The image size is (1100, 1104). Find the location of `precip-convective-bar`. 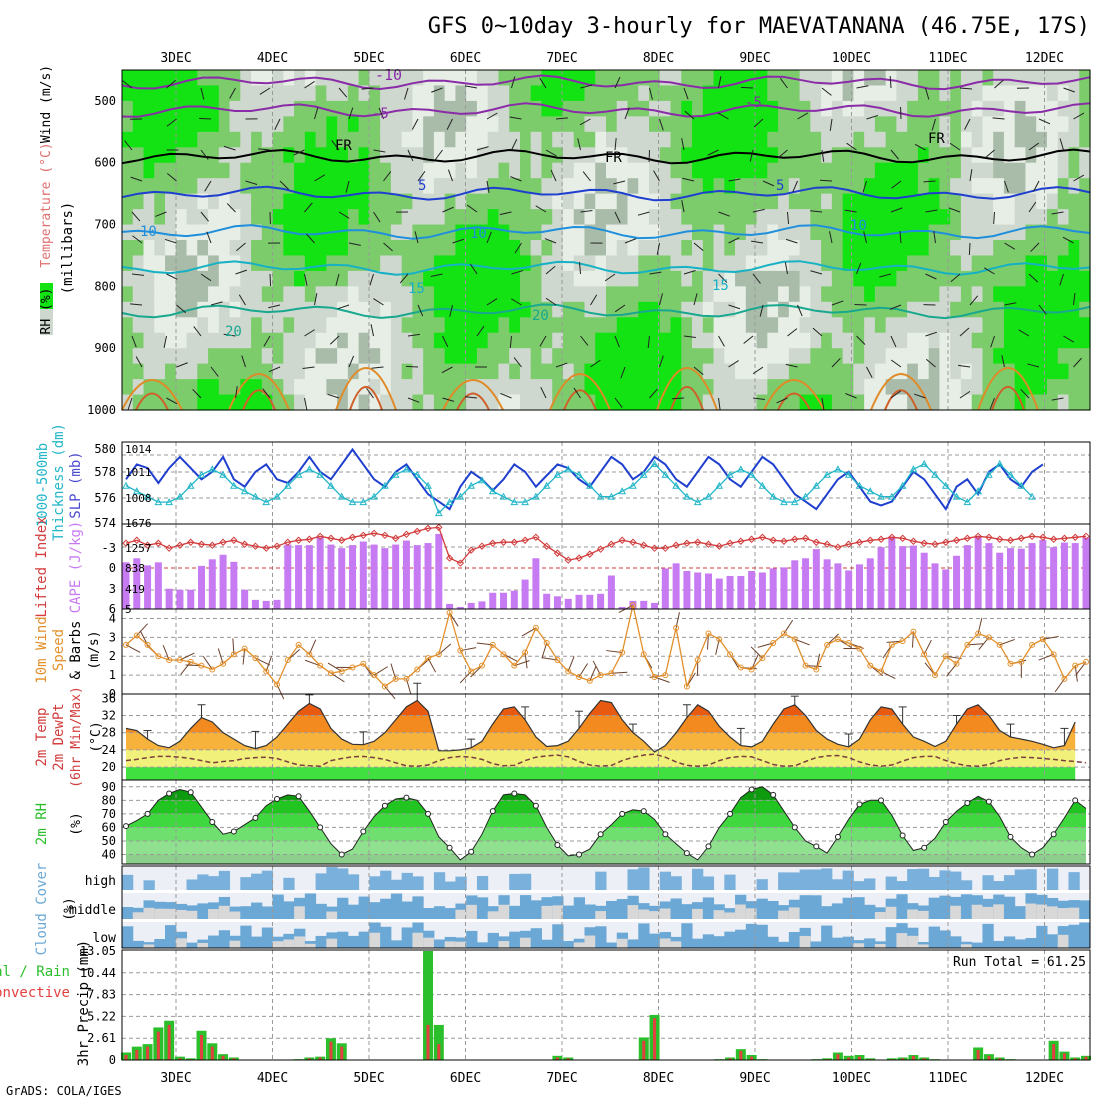

precip-convective-bar is located at coordinates (978, 1055).